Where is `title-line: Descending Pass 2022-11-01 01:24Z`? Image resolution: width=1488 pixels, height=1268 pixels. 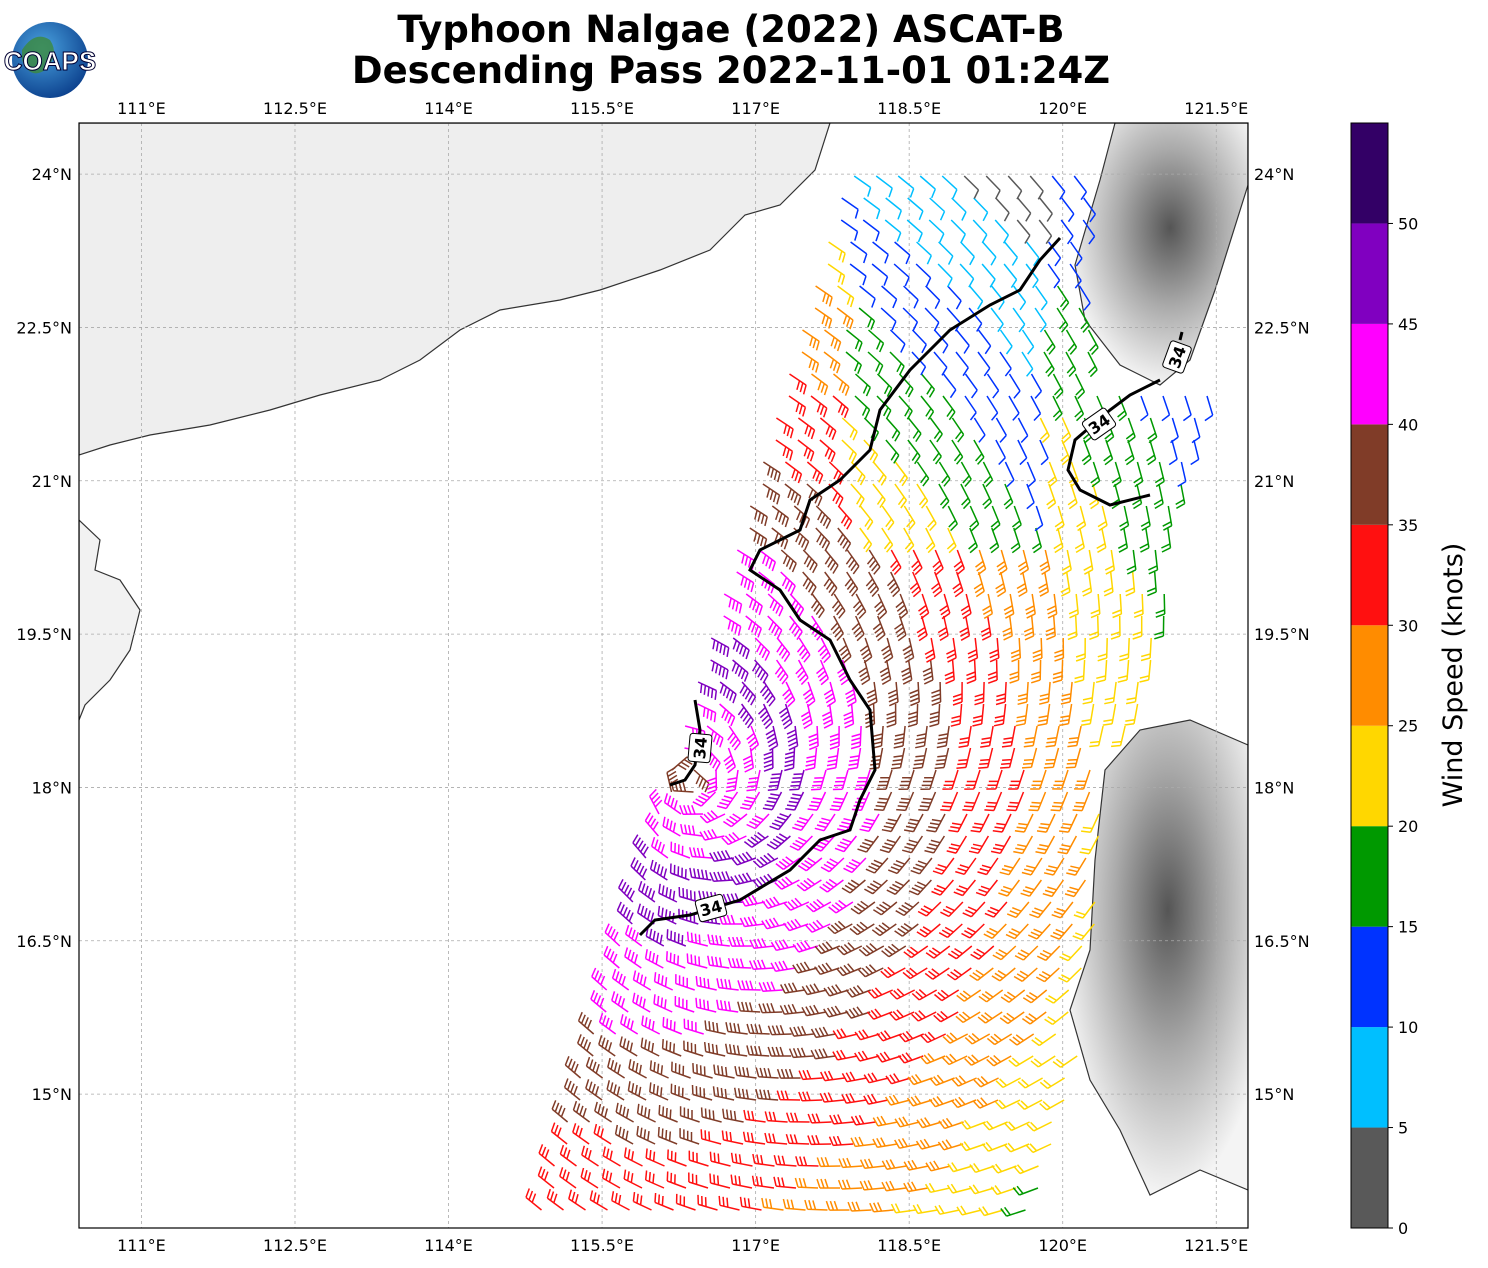
title-line: Descending Pass 2022-11-01 01:24Z is located at coordinates (731, 70).